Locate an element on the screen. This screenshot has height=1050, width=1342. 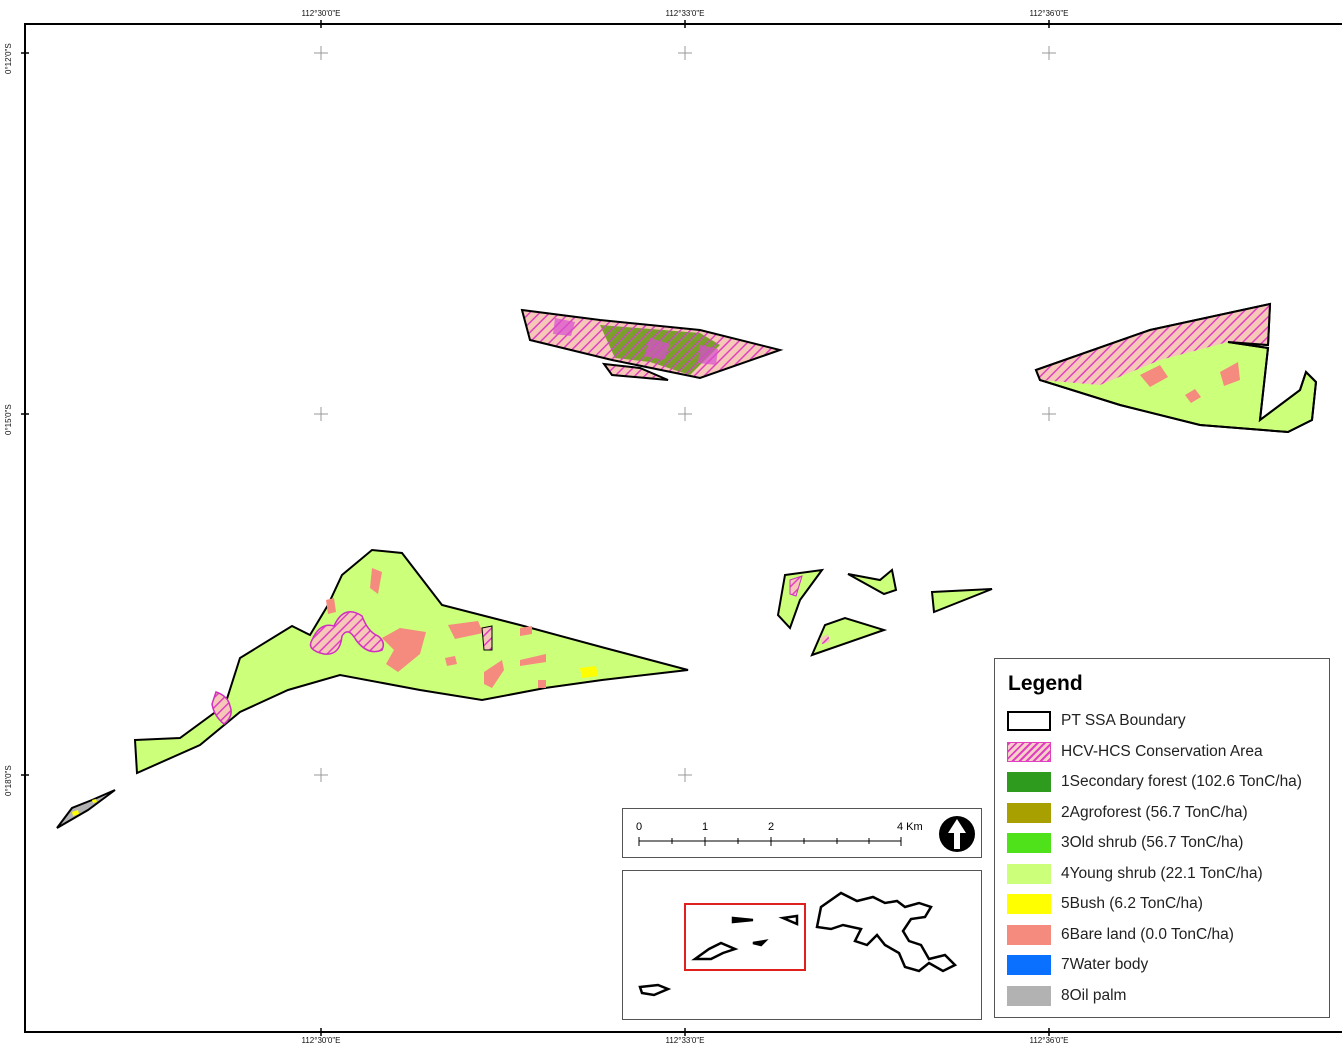
lat-label-1: 0°12'0"S is located at coordinates (8, 58).